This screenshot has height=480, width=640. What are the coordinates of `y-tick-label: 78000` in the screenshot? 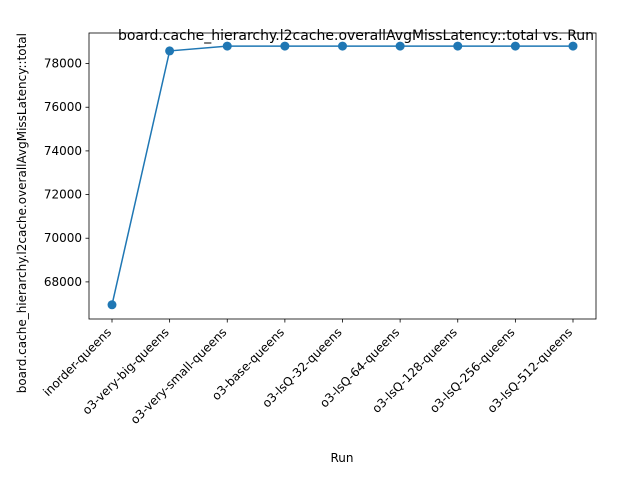 It's located at (63, 64).